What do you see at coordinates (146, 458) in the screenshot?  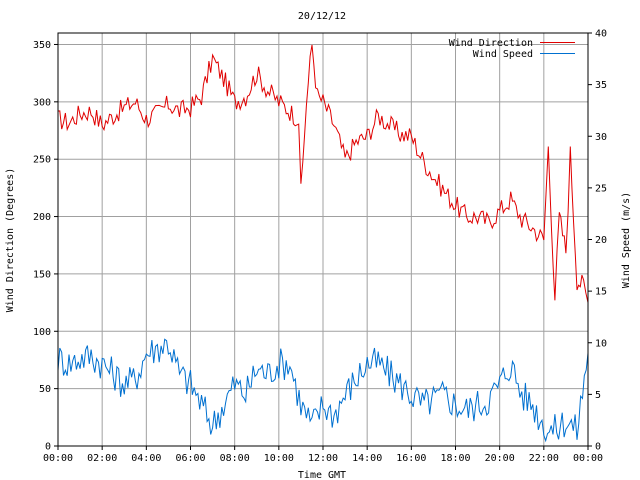 I see `x-tick-label: 04:00` at bounding box center [146, 458].